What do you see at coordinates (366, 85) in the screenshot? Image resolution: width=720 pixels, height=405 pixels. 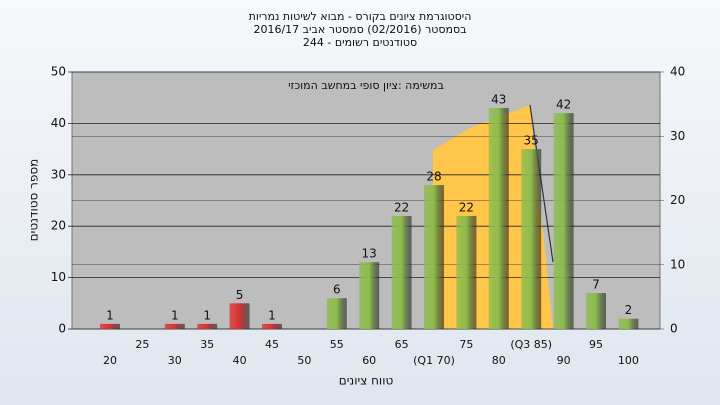 I see `annotation: במשימה :ציון סופי במחשב המוכזי` at bounding box center [366, 85].